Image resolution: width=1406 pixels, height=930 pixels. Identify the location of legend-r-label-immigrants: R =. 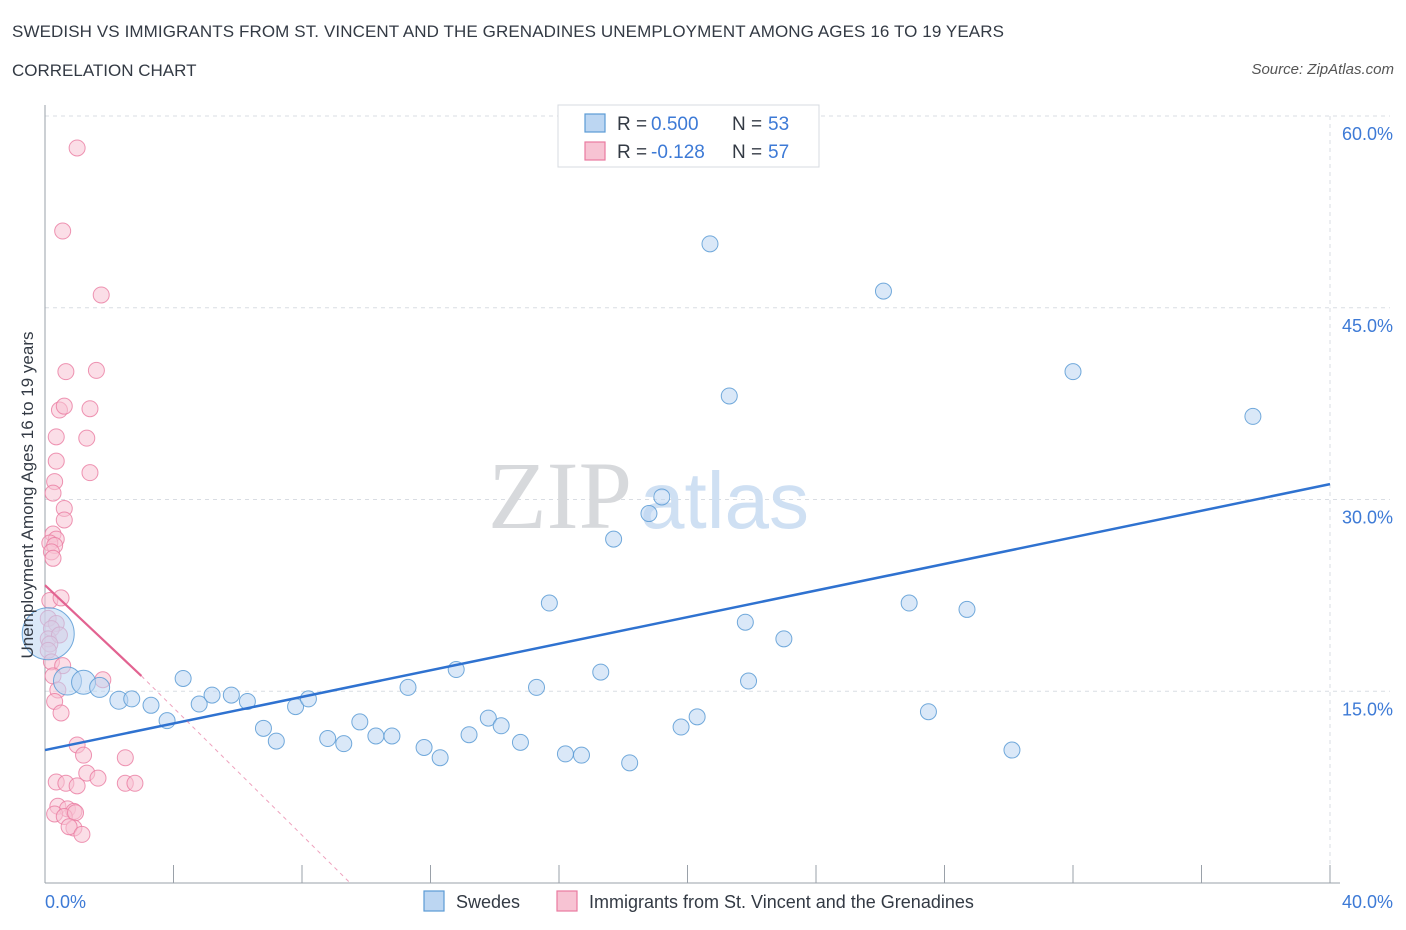
(632, 152).